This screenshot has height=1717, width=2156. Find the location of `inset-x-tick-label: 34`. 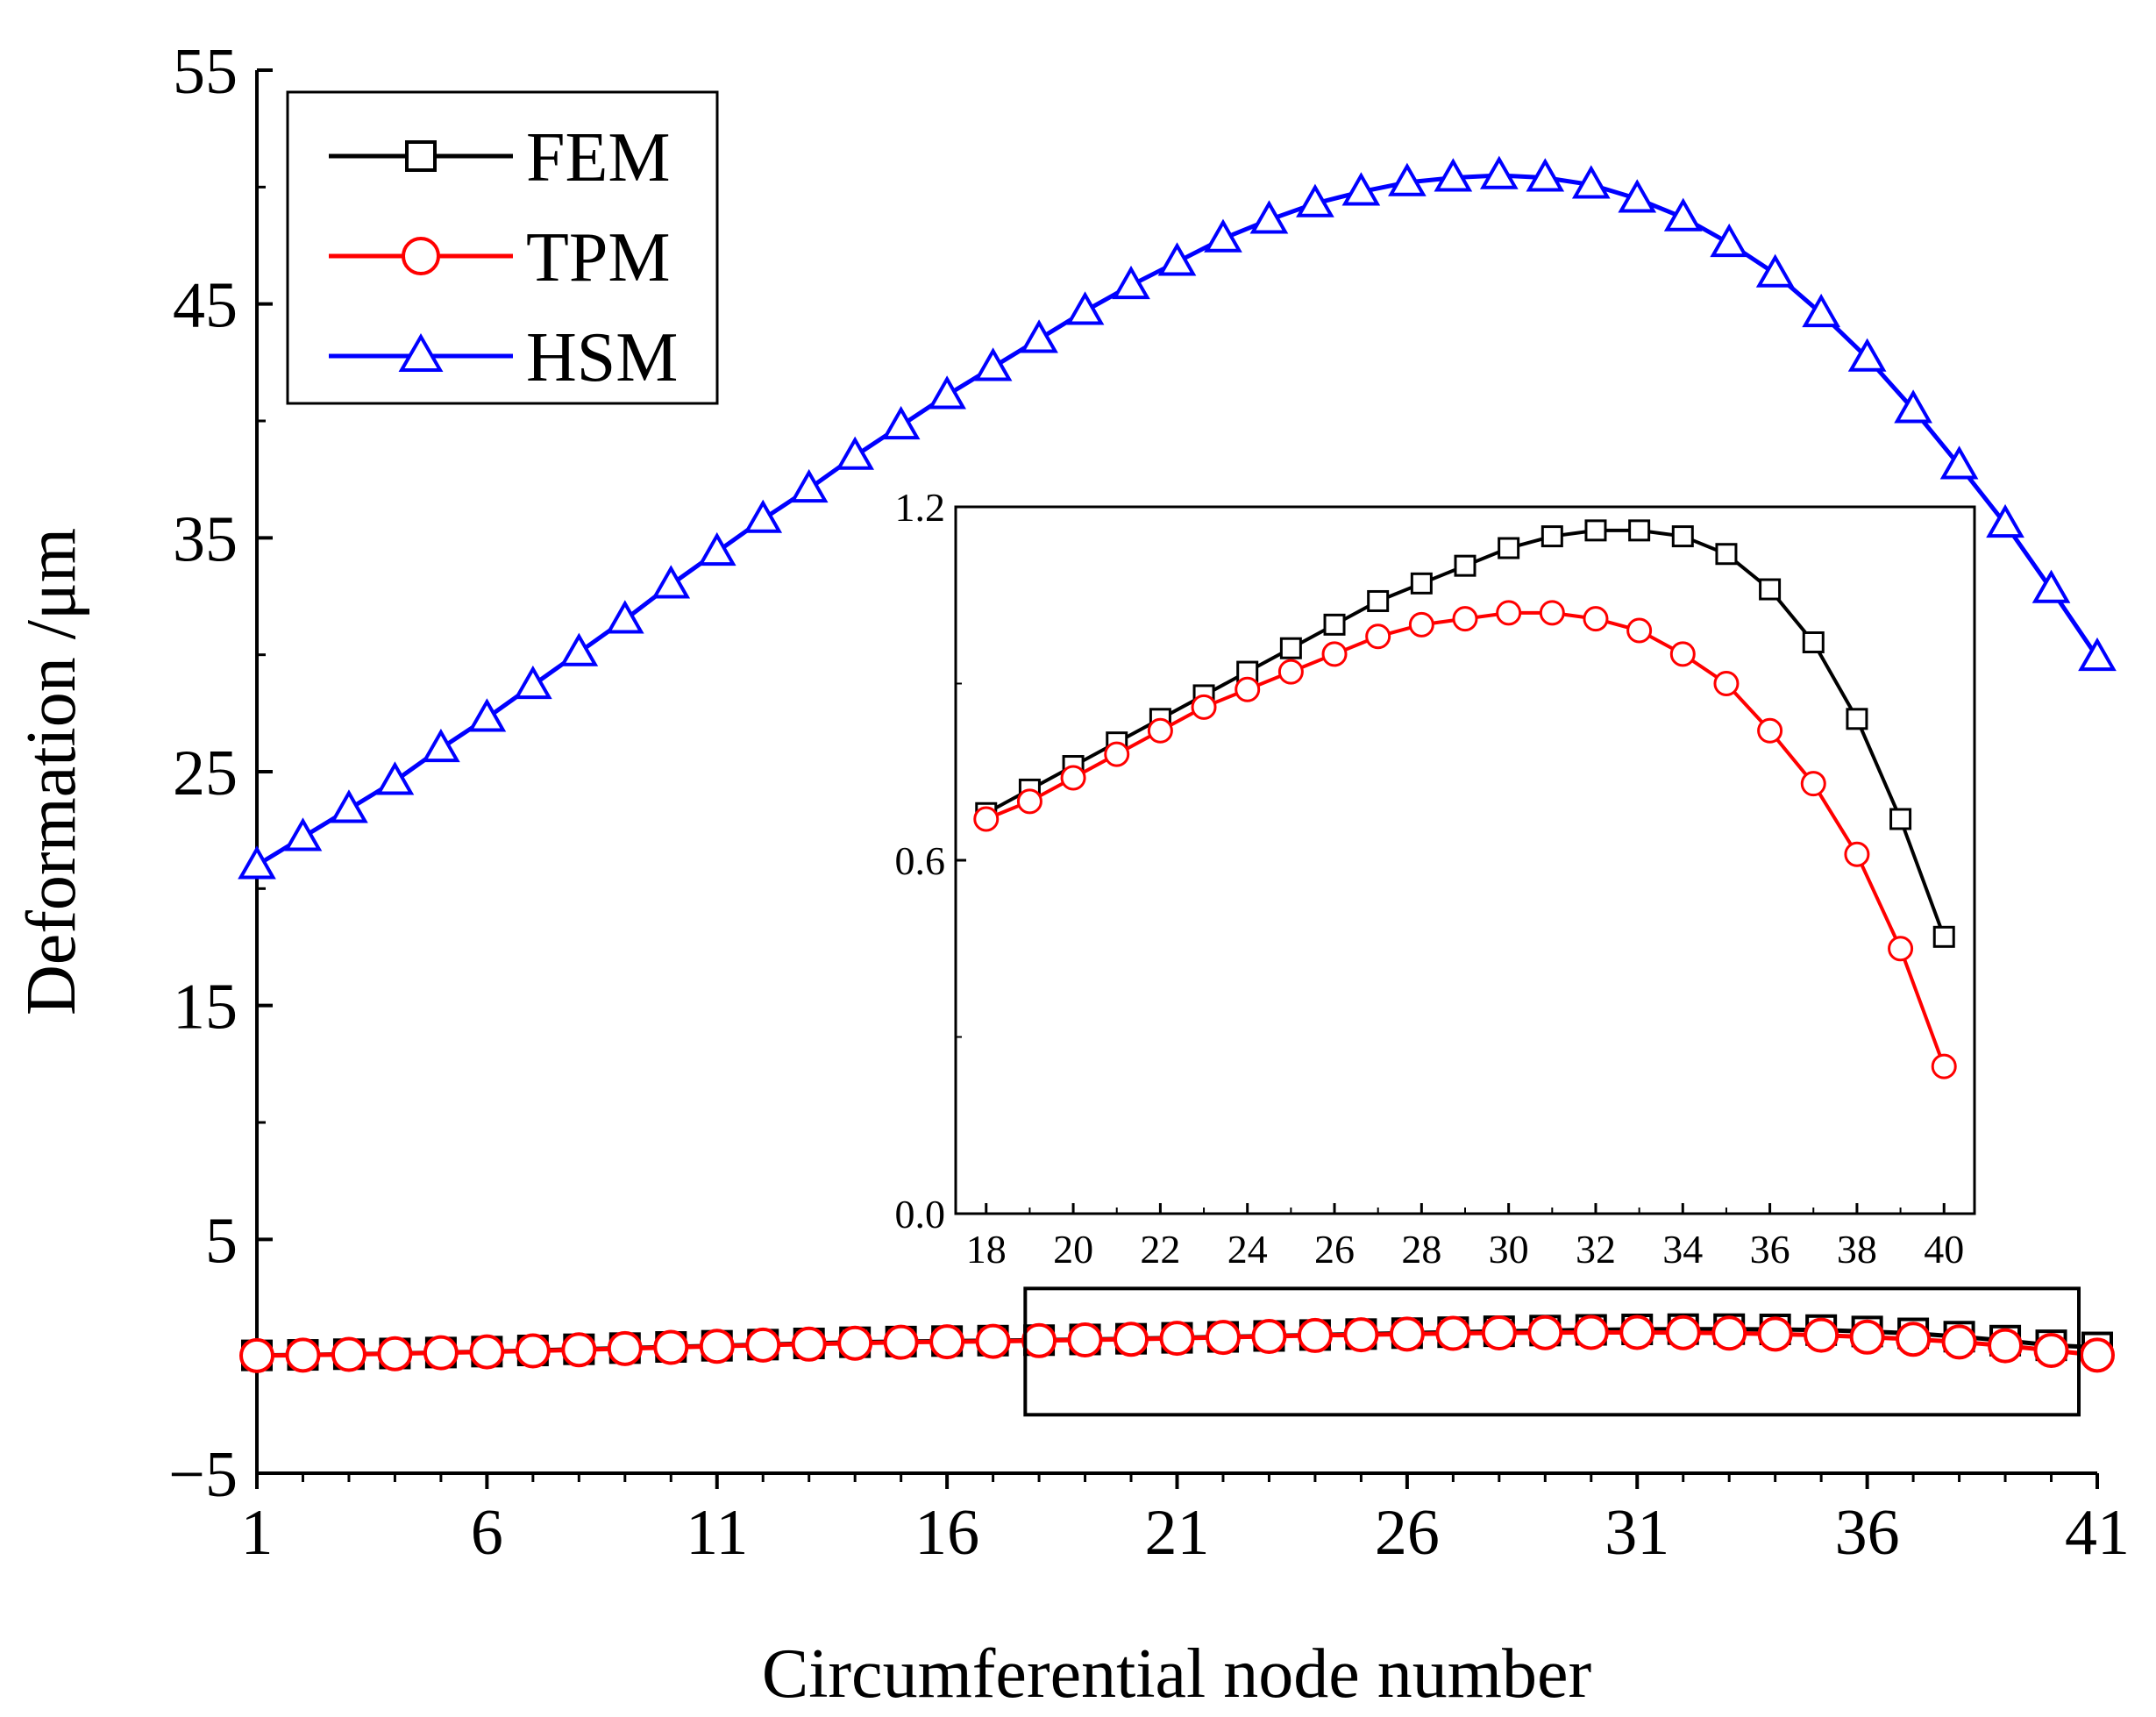

inset-x-tick-label: 34 is located at coordinates (1682, 1249).